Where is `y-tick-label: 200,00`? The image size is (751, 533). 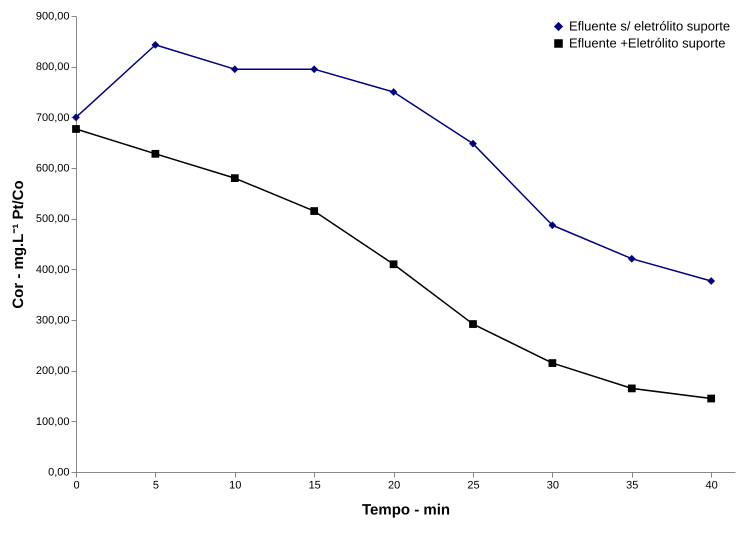
y-tick-label: 200,00 is located at coordinates (53, 371).